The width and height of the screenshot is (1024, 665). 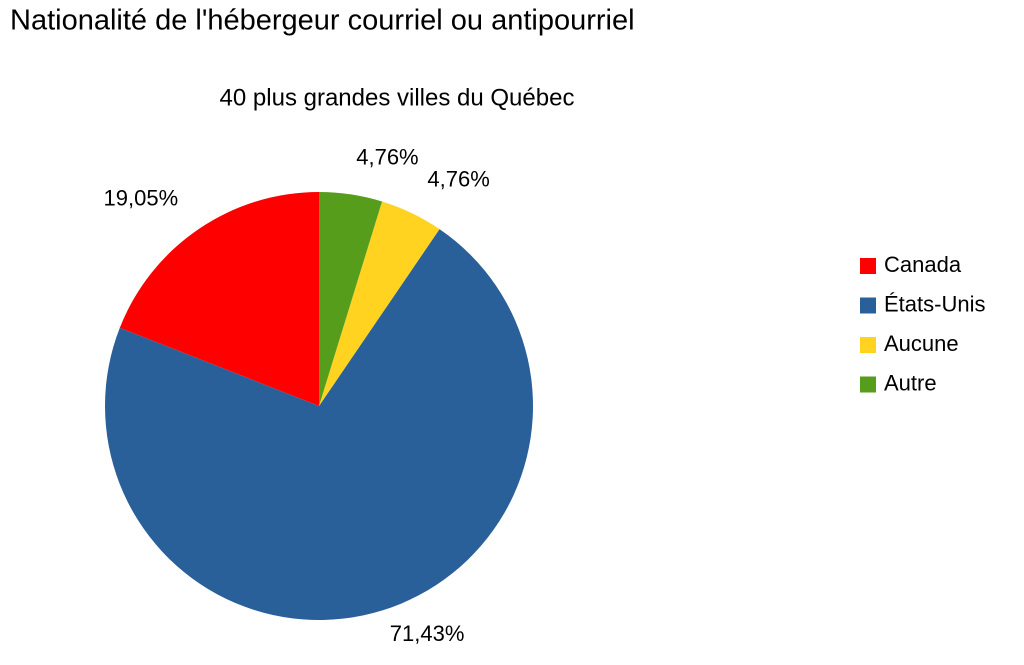 What do you see at coordinates (427, 633) in the screenshot?
I see `data-label: 71,43%` at bounding box center [427, 633].